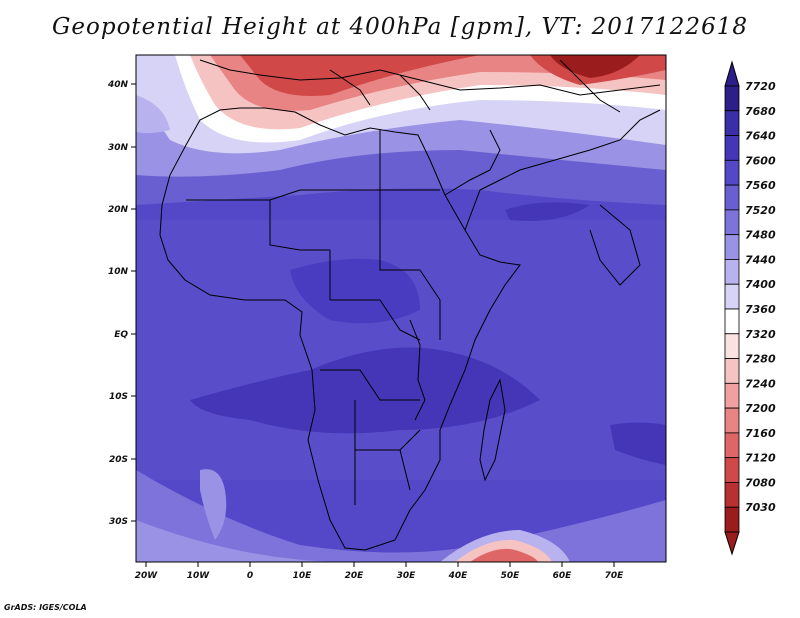  I want to click on colorbar-level-label: 7400, so click(760, 284).